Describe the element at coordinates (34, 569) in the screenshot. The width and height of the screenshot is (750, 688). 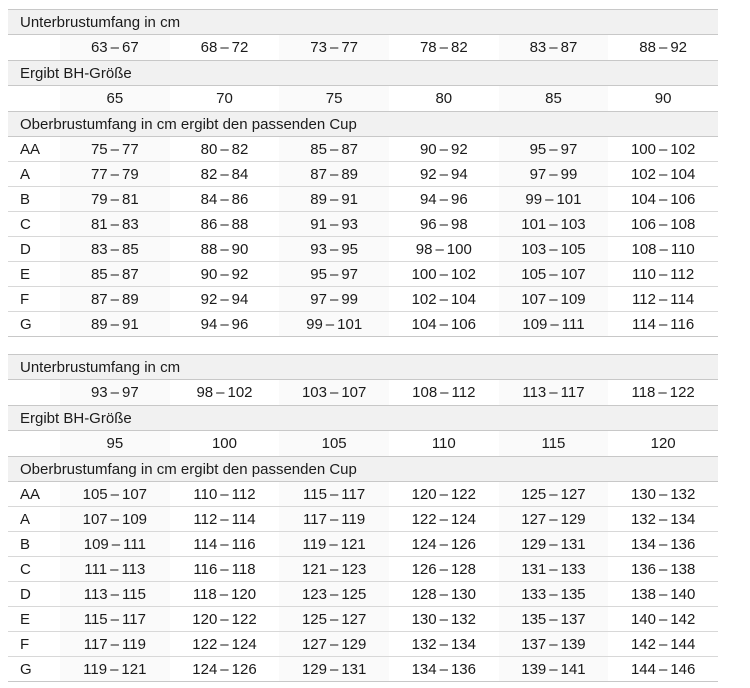
I see `cup-letter: C` at that location.